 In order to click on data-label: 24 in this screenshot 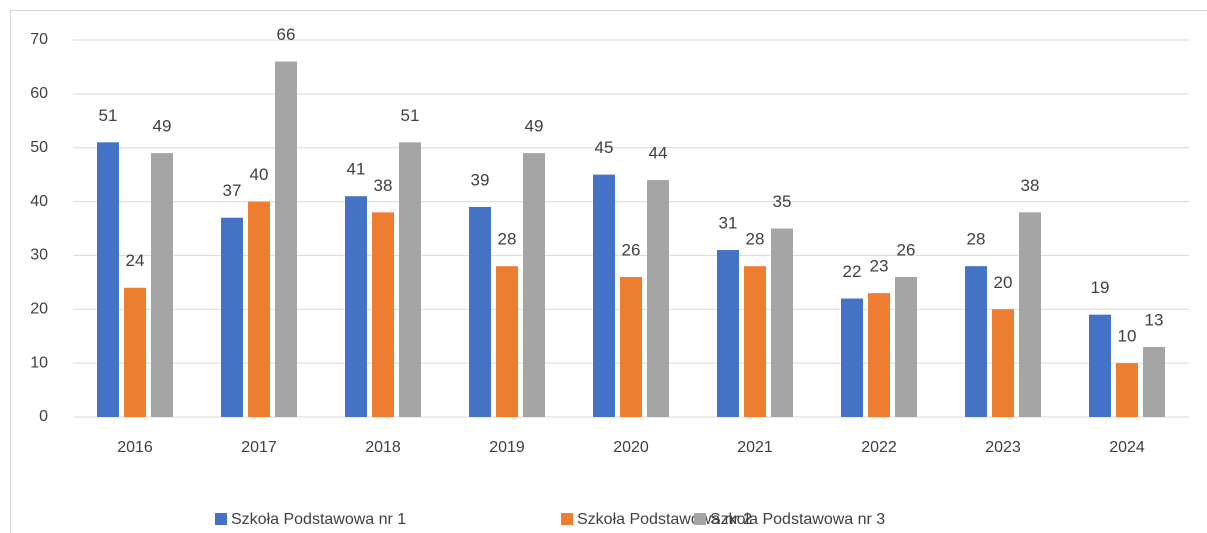, I will do `click(135, 260)`.